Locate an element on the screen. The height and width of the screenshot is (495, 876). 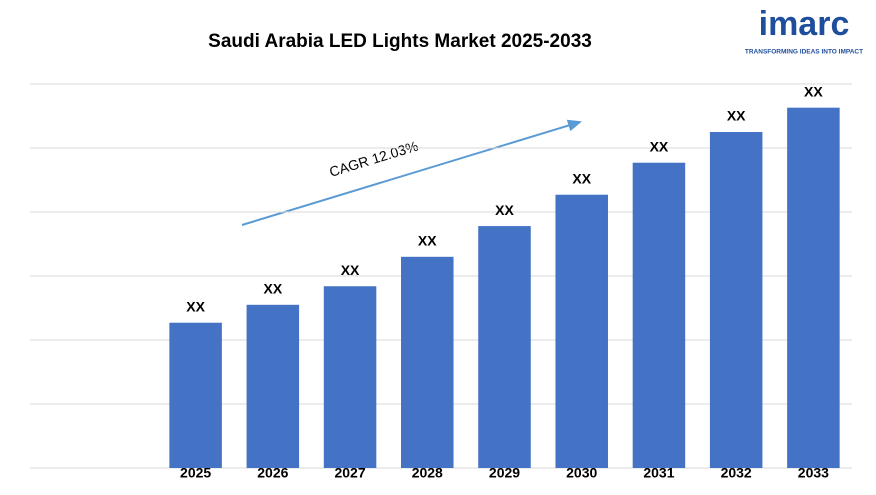
x-tick-label: 2030 is located at coordinates (581, 473).